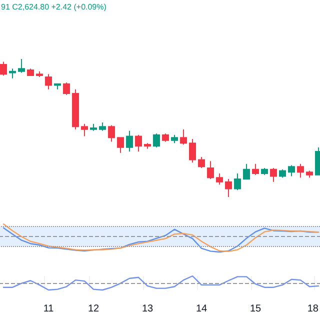 The height and width of the screenshot is (320, 320). I want to click on x-tick-label: 13, so click(147, 309).